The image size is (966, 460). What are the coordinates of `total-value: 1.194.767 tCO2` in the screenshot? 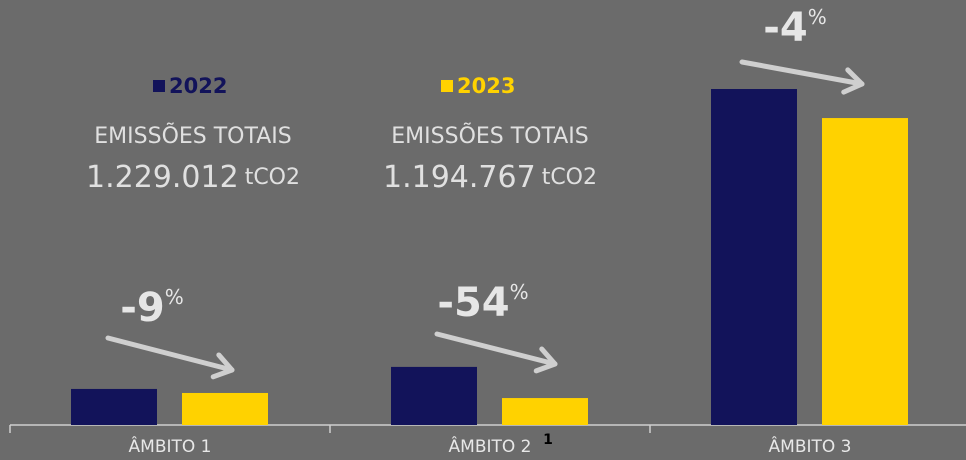 It's located at (490, 177).